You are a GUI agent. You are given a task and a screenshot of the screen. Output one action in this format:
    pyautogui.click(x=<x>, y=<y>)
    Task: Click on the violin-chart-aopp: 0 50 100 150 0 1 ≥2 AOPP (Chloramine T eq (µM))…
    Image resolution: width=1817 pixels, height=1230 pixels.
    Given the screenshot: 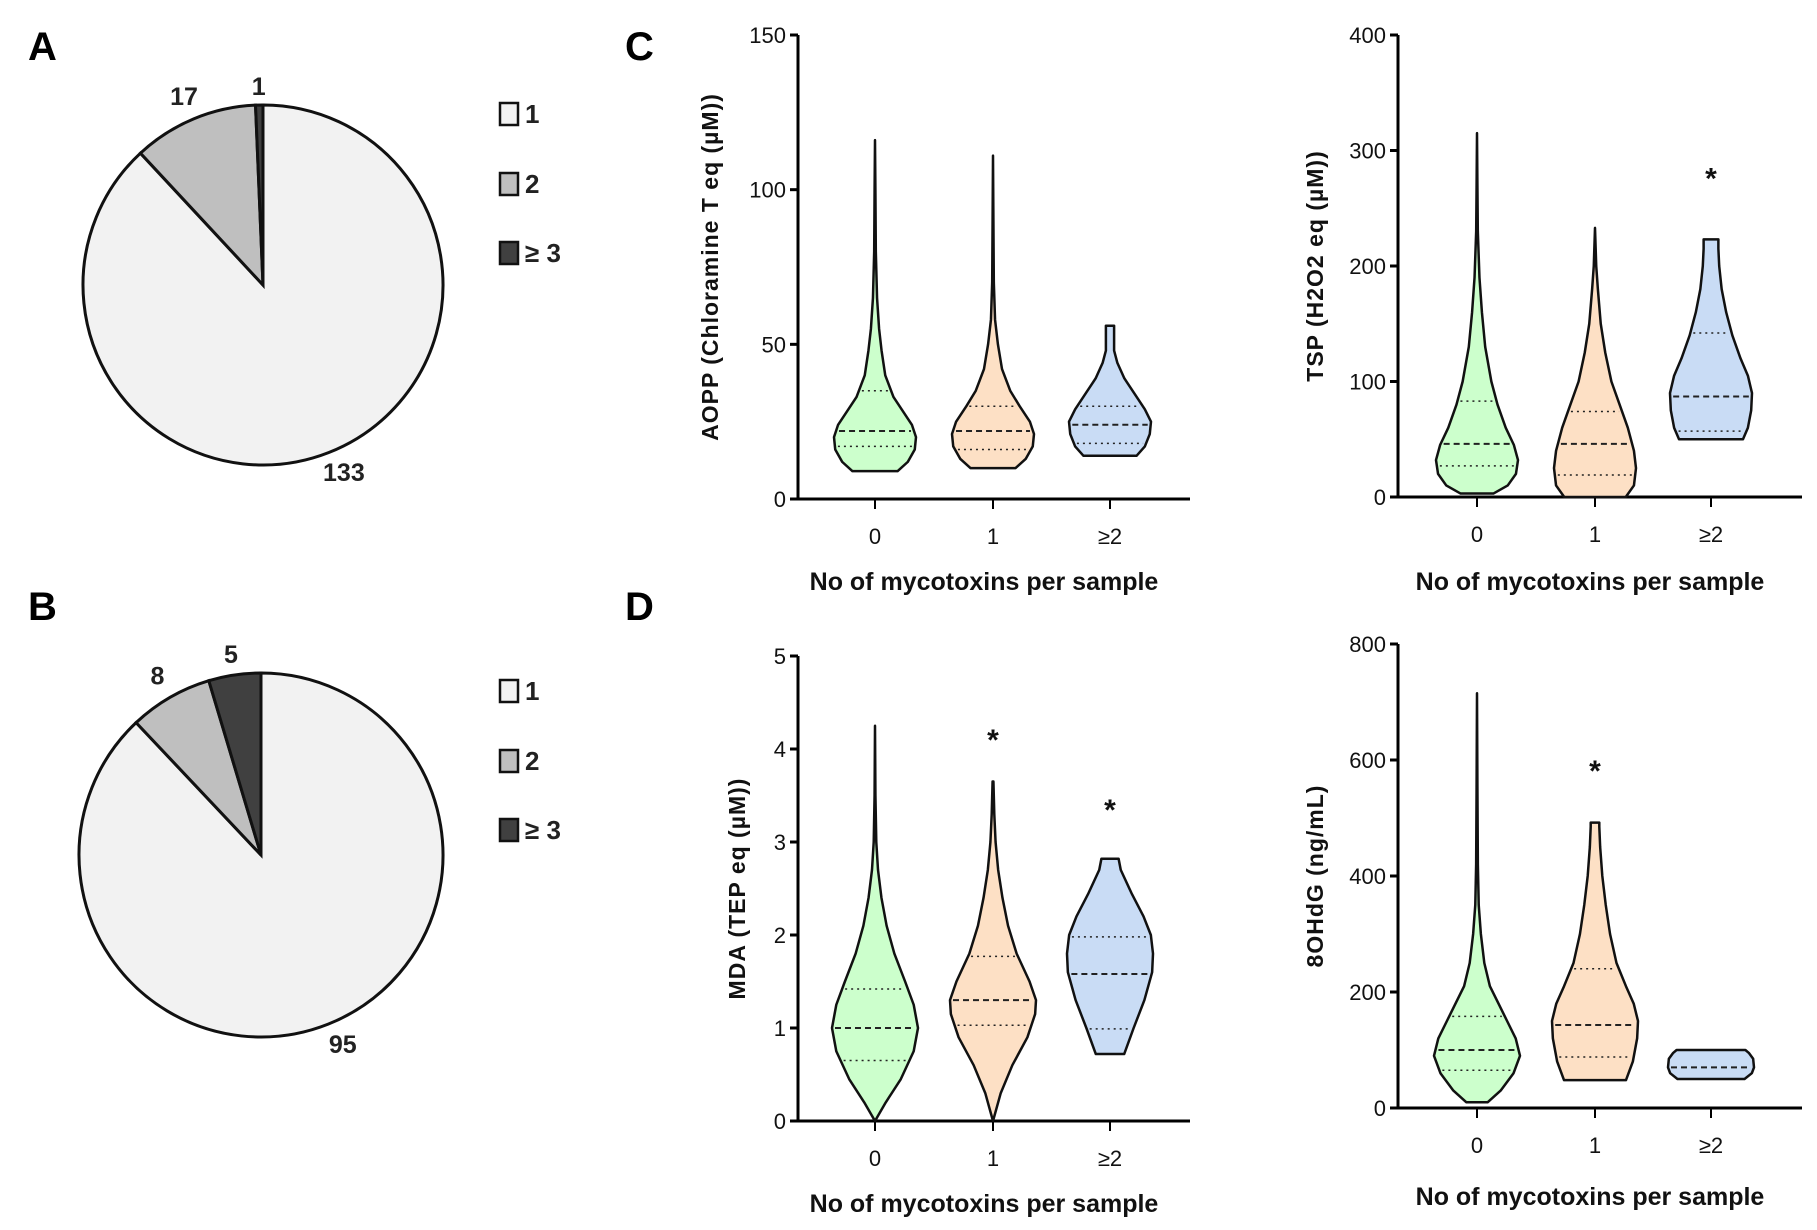 What is the action you would take?
    pyautogui.click(x=943, y=309)
    